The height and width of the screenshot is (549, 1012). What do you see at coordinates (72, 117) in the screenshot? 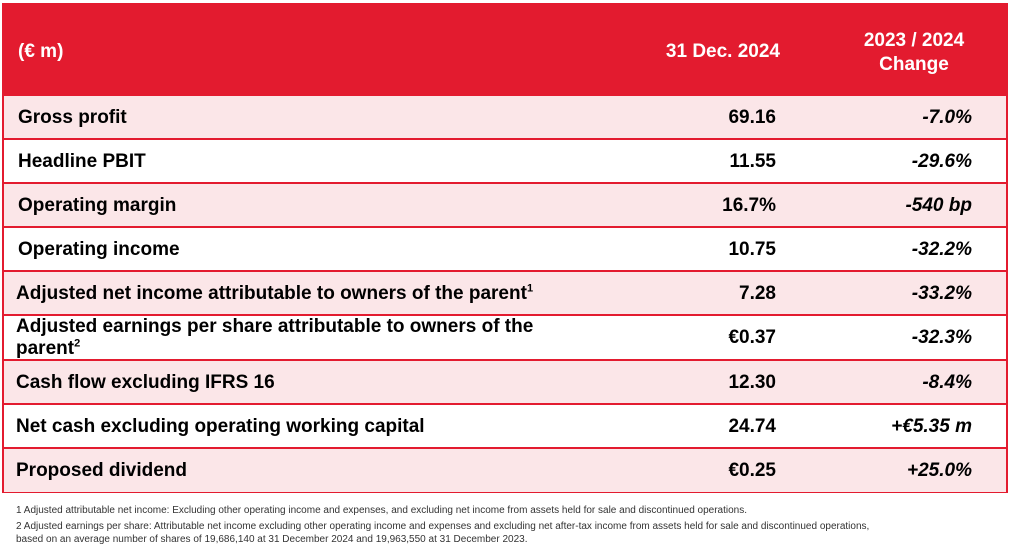
I see `row-label: Gross profit` at bounding box center [72, 117].